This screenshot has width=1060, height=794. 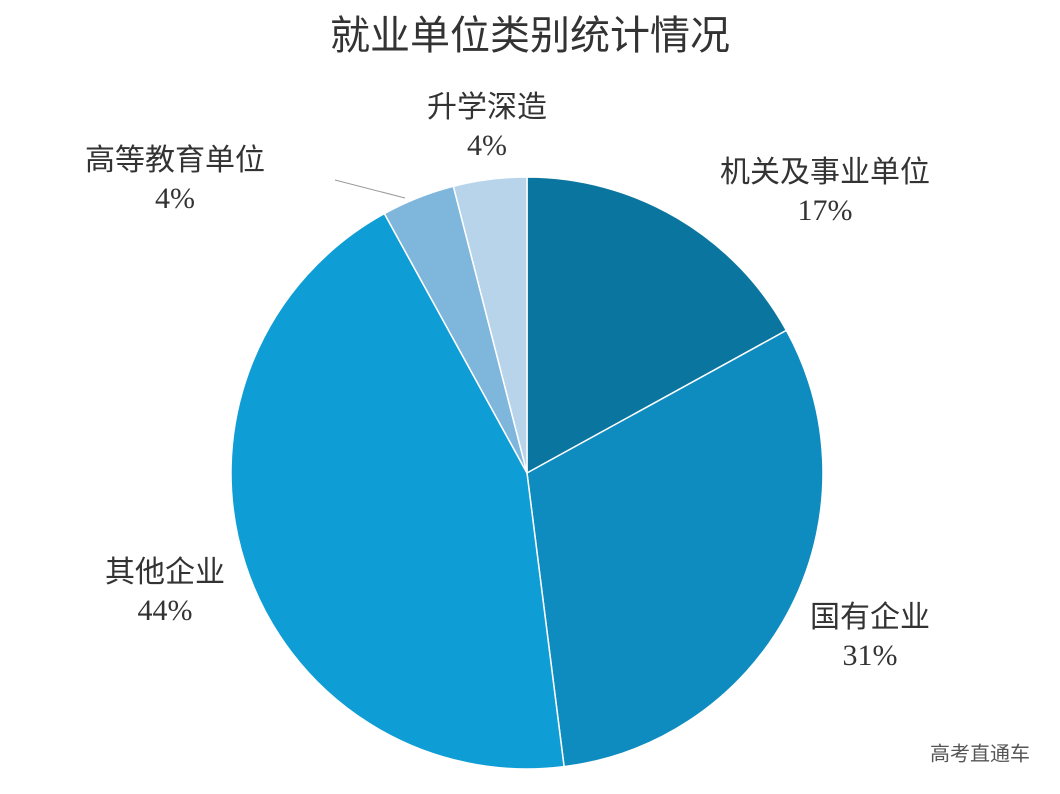 What do you see at coordinates (870, 617) in the screenshot?
I see `slice-label: 国有企业` at bounding box center [870, 617].